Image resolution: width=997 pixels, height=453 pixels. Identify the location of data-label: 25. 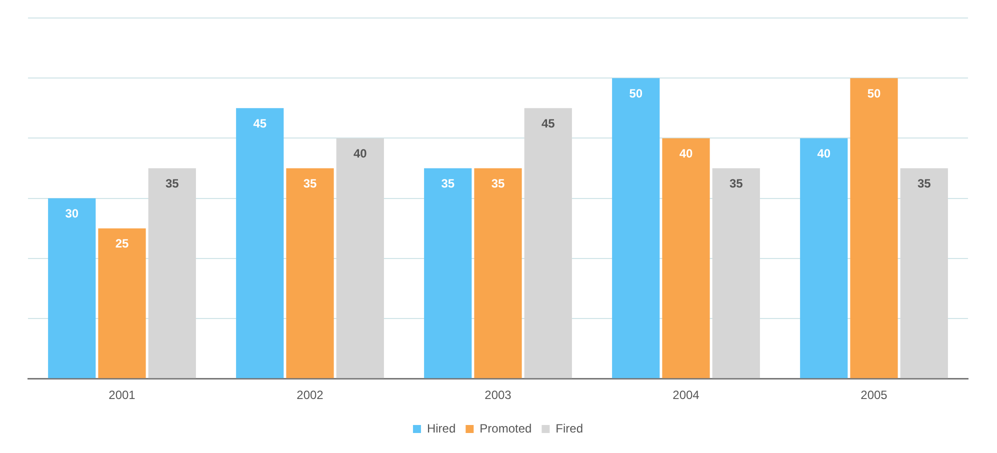
(122, 243).